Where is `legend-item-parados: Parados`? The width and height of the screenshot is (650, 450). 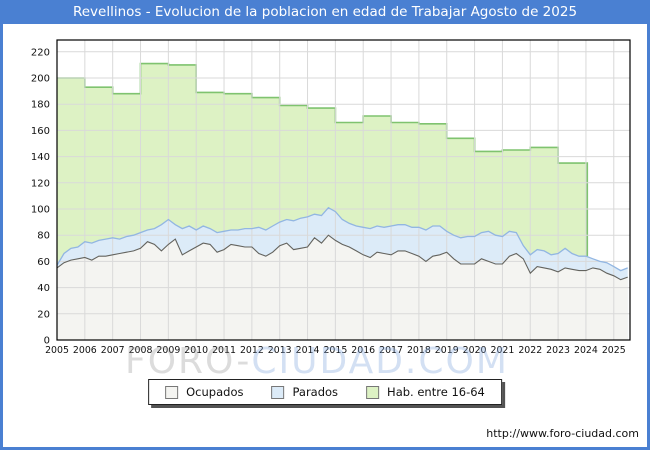 legend-item-parados: Parados is located at coordinates (304, 392).